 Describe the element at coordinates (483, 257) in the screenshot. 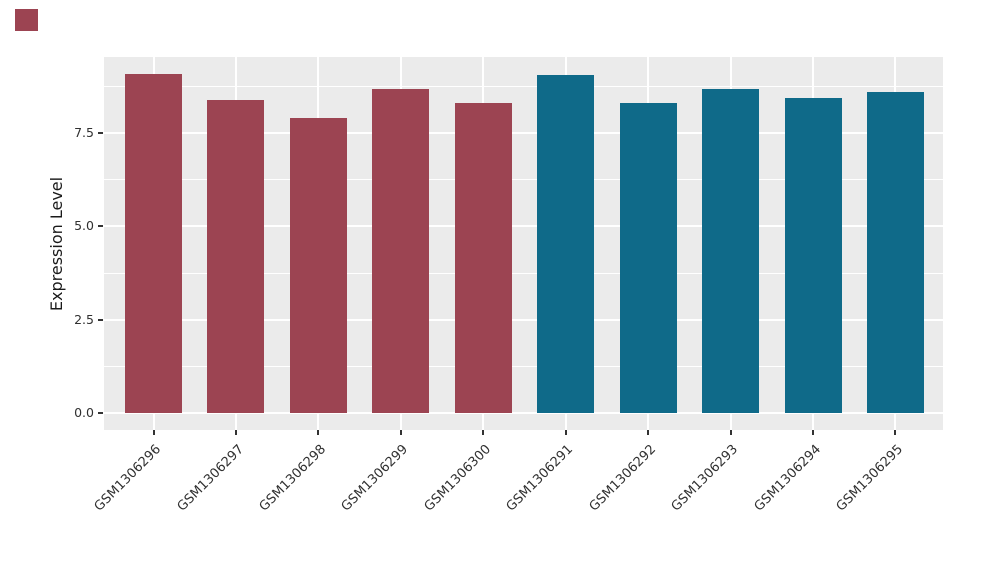

I see `bar-GSM1306300` at that location.